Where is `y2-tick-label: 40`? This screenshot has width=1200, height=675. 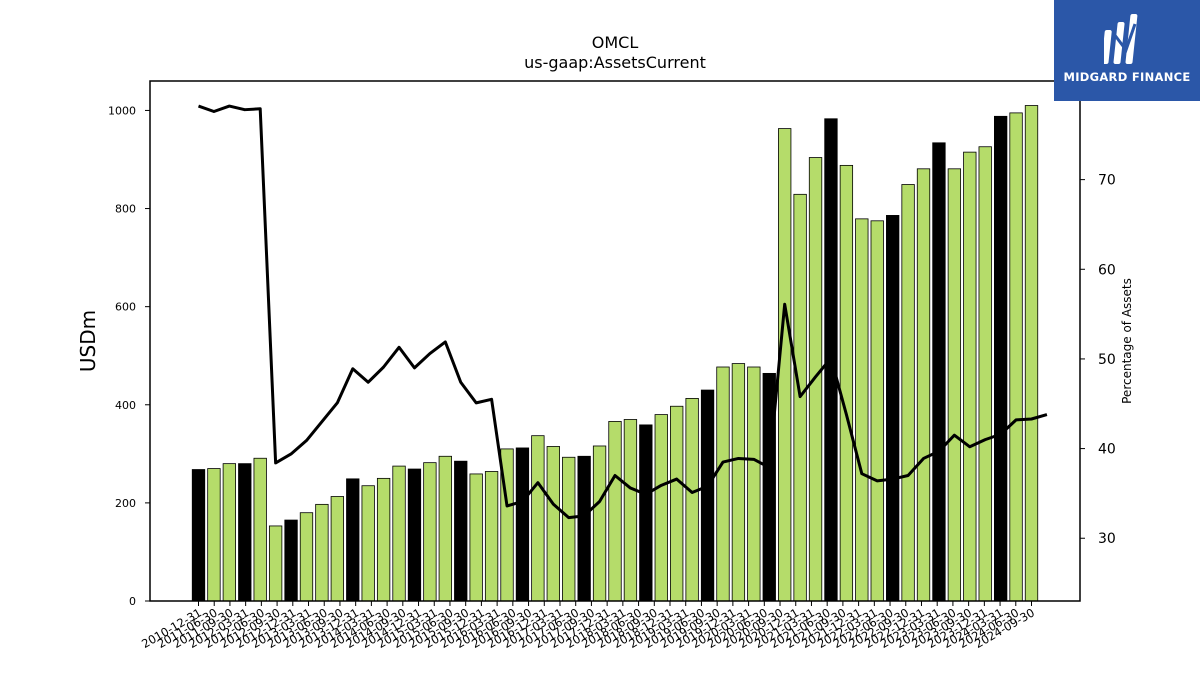 y2-tick-label: 40 is located at coordinates (1107, 450).